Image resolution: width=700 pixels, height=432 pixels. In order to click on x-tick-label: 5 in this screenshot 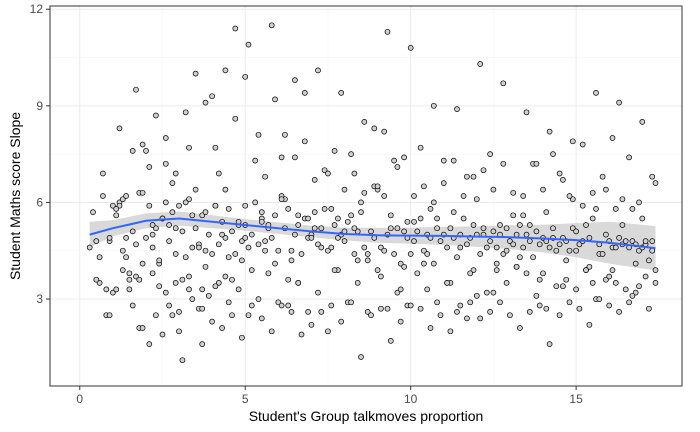, I will do `click(245, 399)`.